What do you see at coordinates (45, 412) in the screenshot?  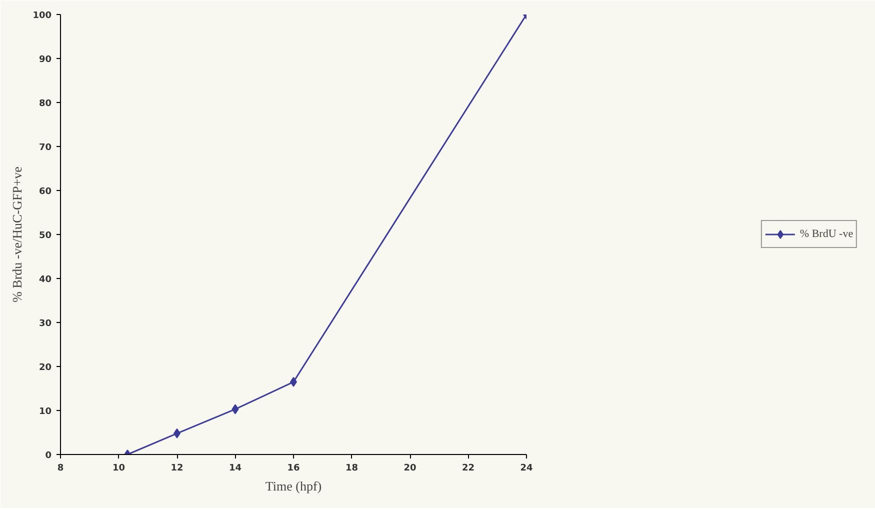 I see `y-tick-label: 10` at bounding box center [45, 412].